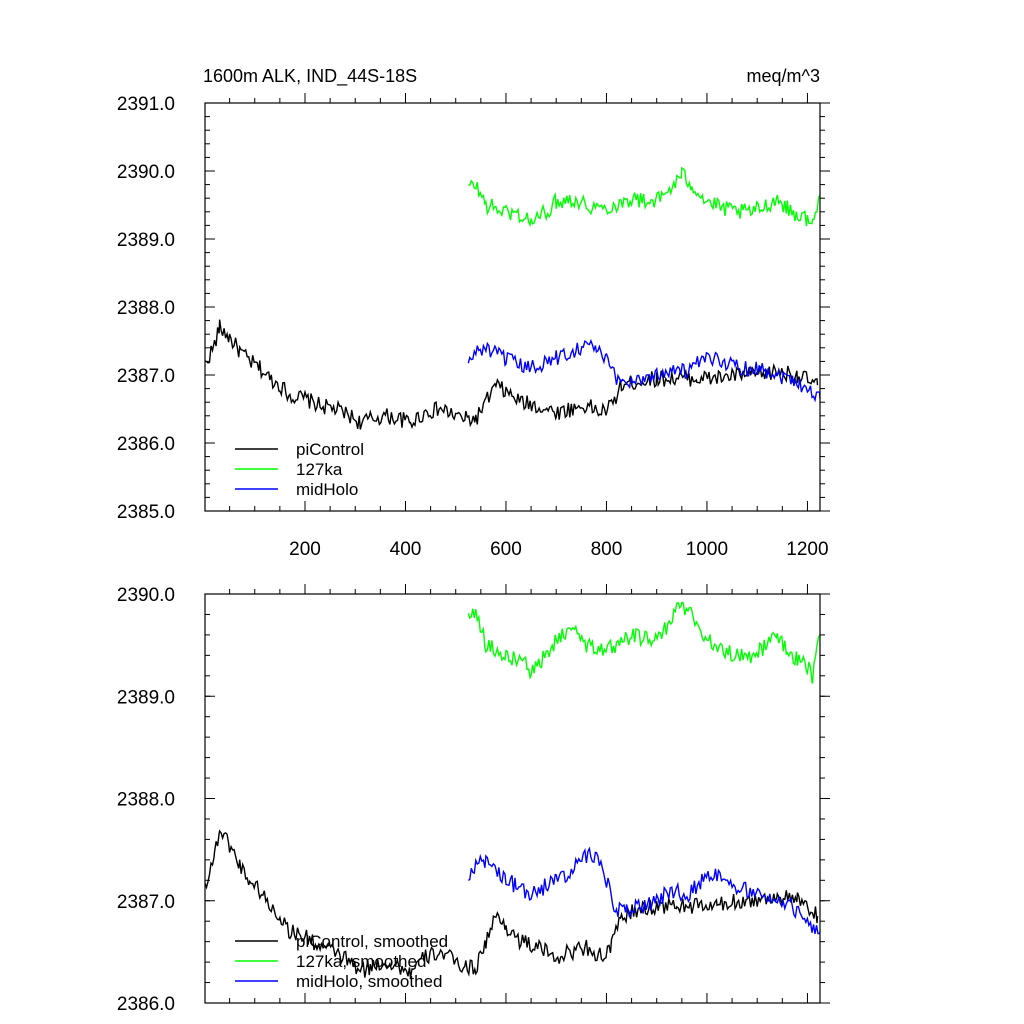  I want to click on x-tick-label: 800, so click(607, 549).